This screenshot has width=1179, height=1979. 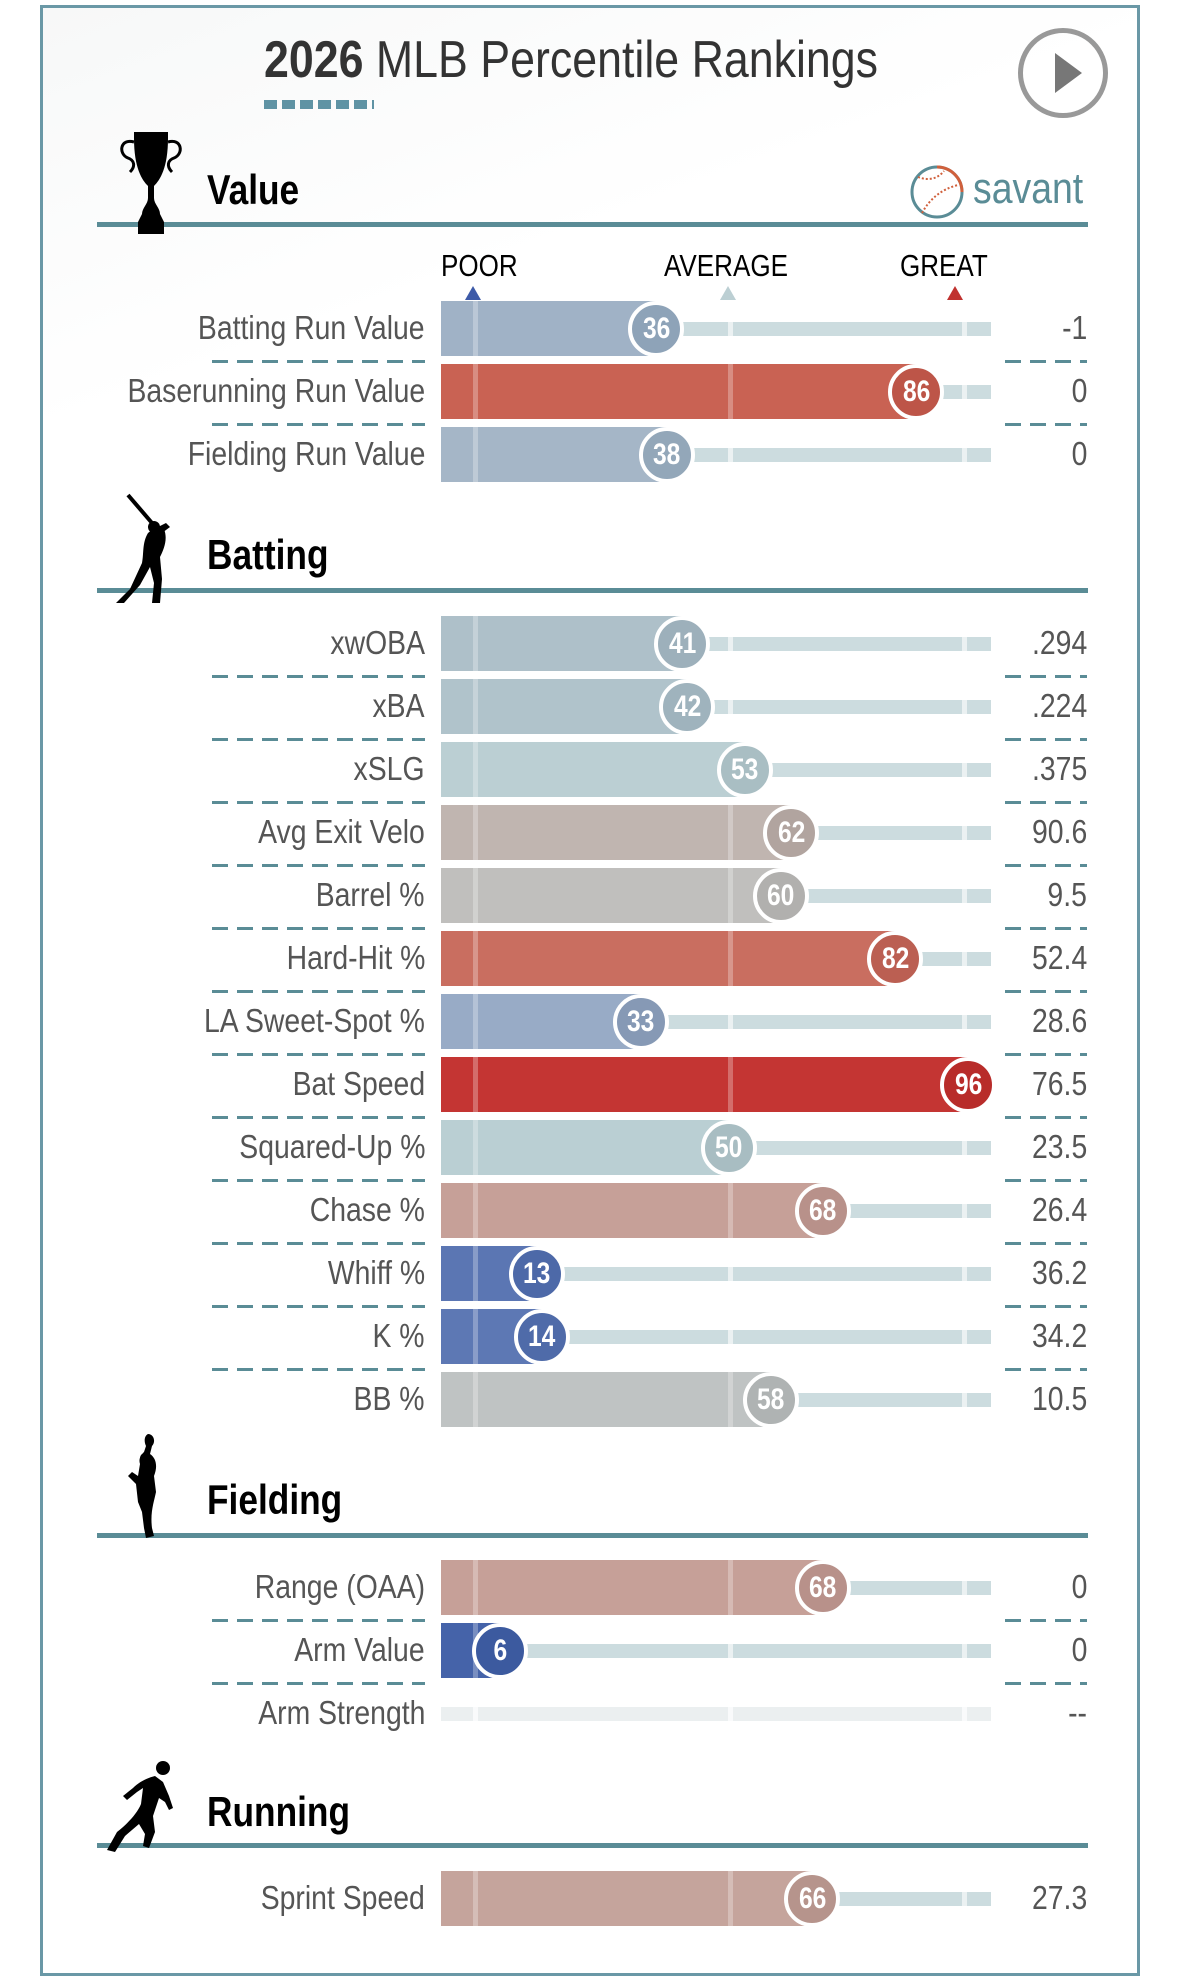 What do you see at coordinates (589, 391) in the screenshot?
I see `metric-row: Baserunning Run Value 86 0` at bounding box center [589, 391].